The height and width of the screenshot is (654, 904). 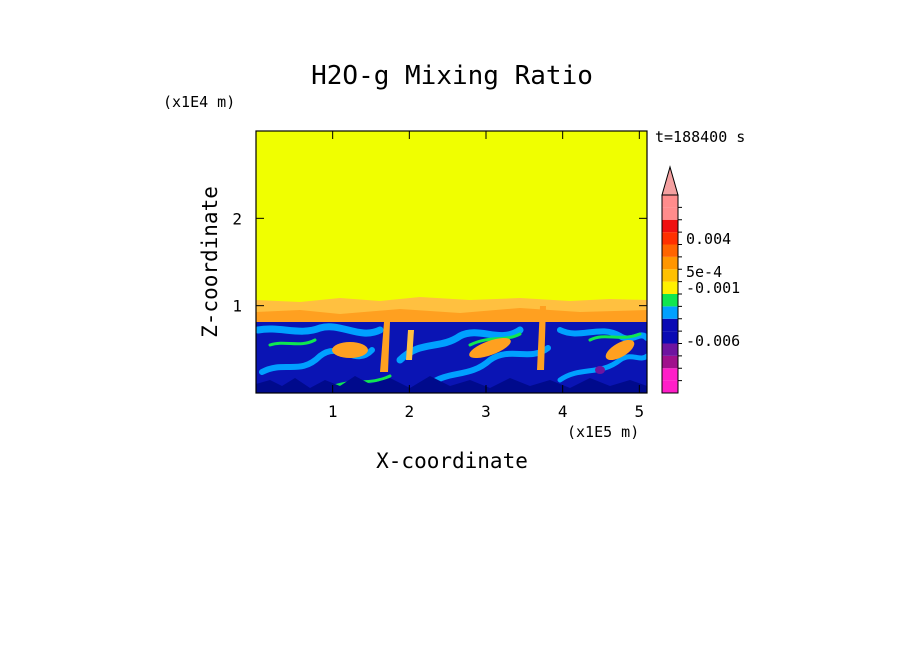 I want to click on dry-spot, so click(x=600, y=370).